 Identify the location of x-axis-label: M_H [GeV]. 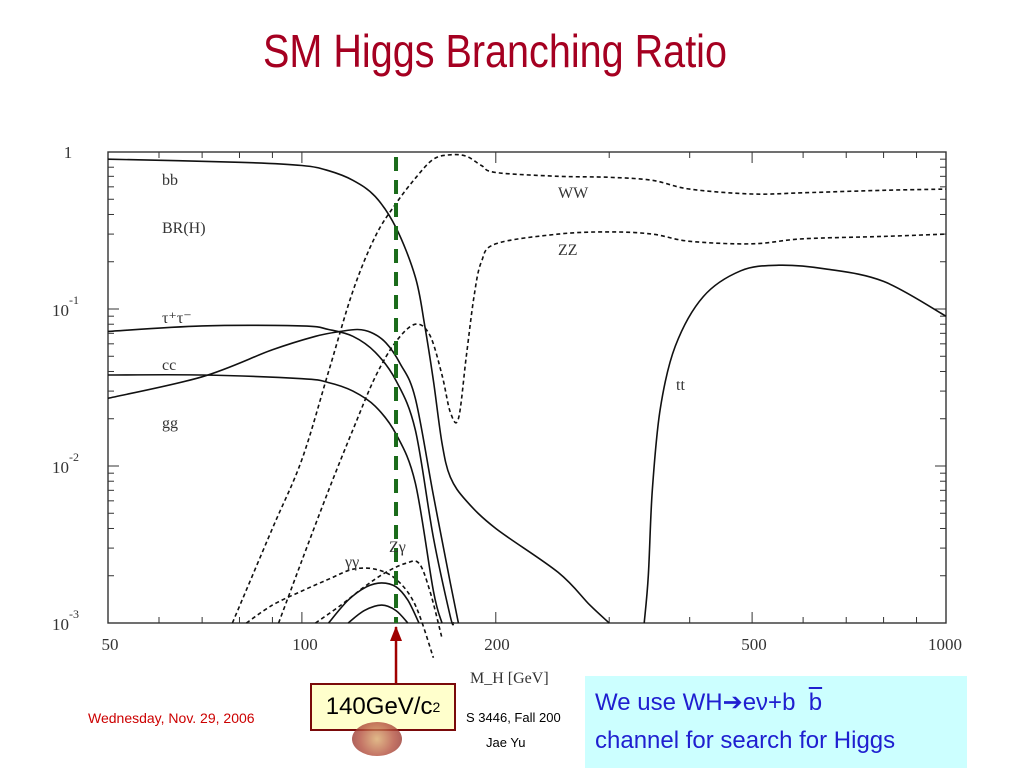
(509, 678).